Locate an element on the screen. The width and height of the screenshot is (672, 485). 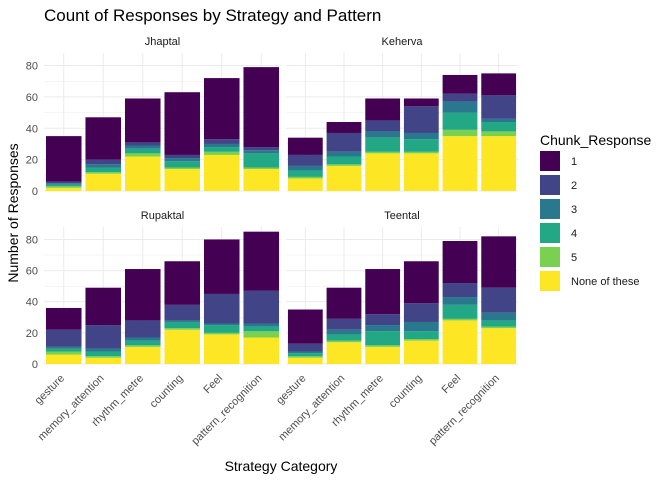
x-tick-label: pattern_recognition is located at coordinates (464, 409).